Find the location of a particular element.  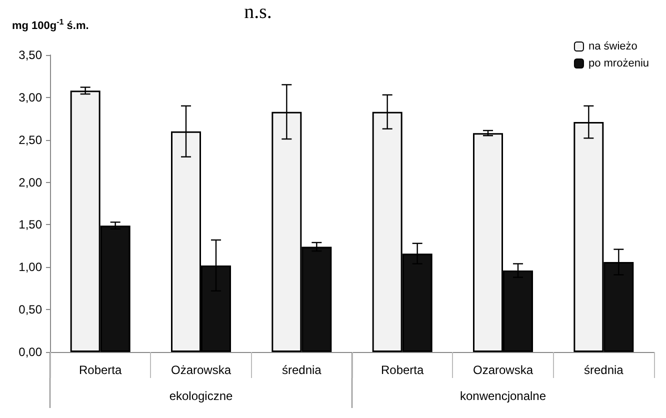

y-tick-label: 3,50 is located at coordinates (30, 55).